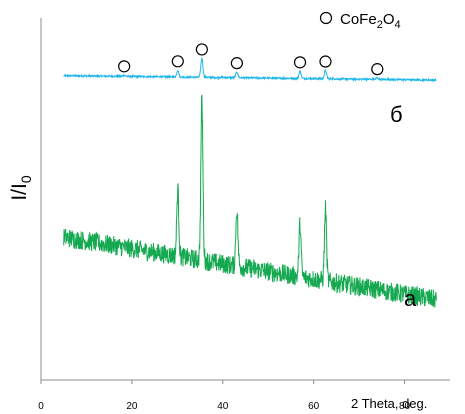  I want to click on legend-marker-circle, so click(326, 18).